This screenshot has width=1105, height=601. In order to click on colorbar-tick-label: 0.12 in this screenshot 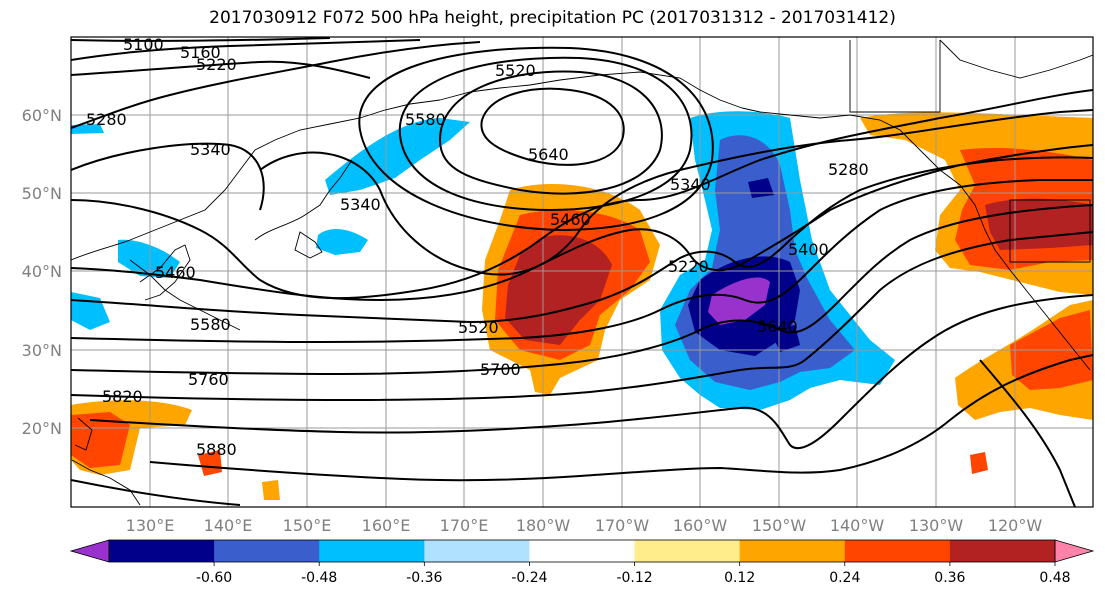, I will do `click(739, 578)`.